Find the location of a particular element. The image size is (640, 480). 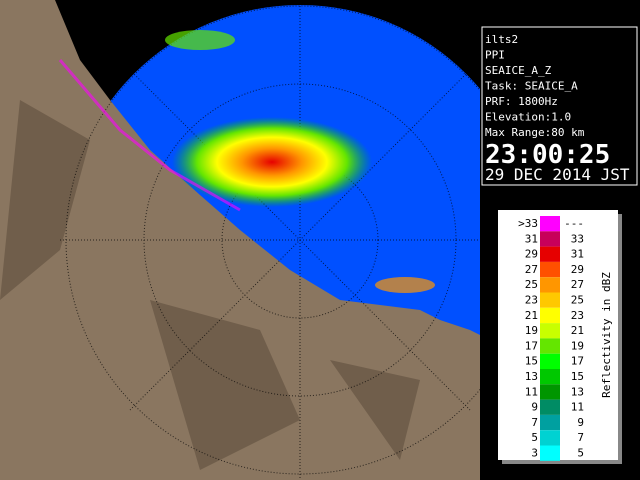

legend-high: 7 is located at coordinates (580, 437).